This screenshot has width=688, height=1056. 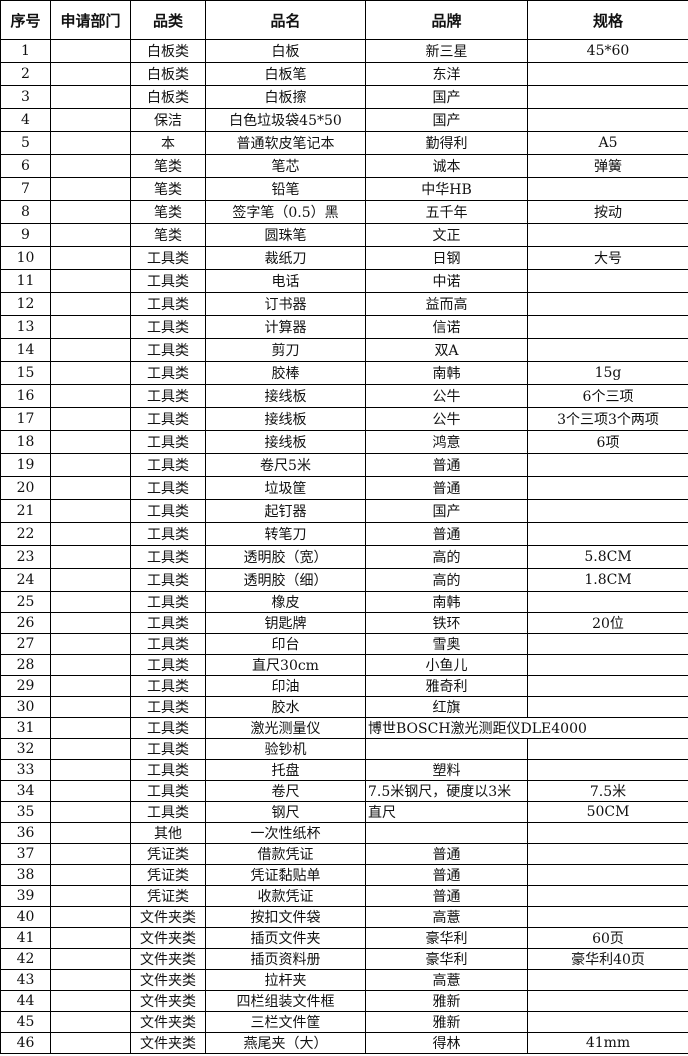 I want to click on table-row: 13 工具类 计算器 信诺, so click(x=344, y=327).